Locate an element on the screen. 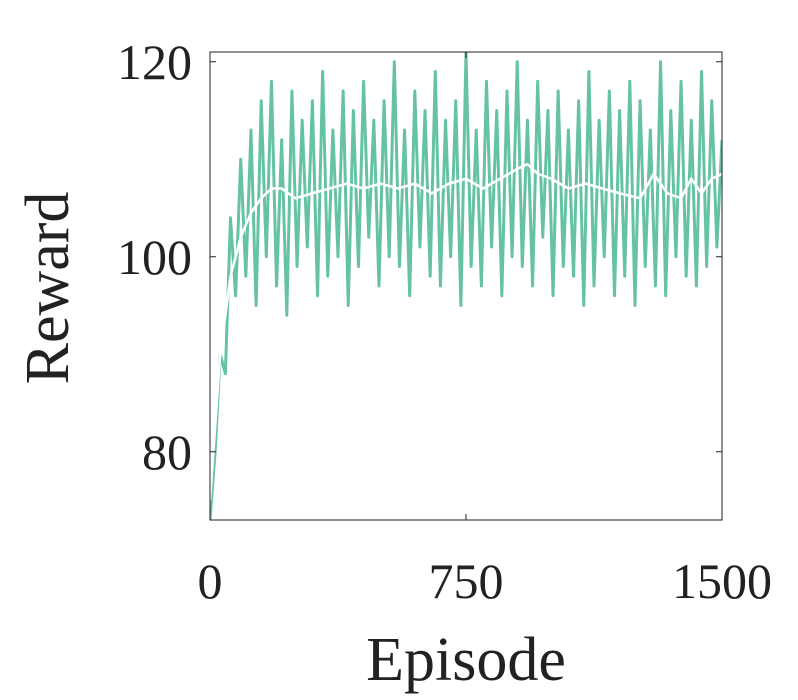 This screenshot has width=798, height=700. x-tick-label: 1500 is located at coordinates (722, 581).